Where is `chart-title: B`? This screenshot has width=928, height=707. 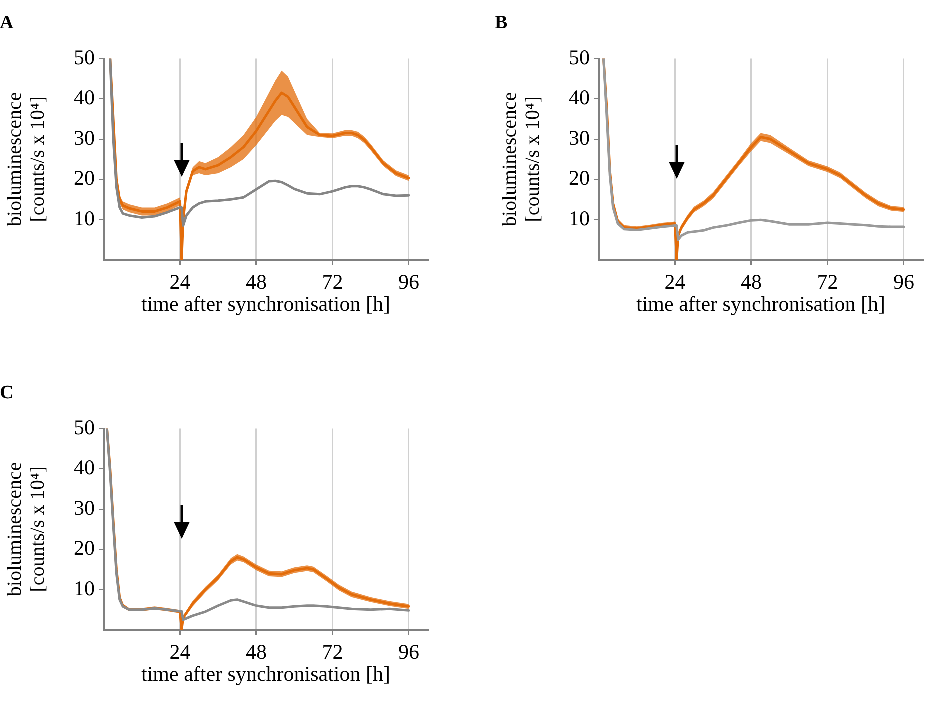
chart-title: B is located at coordinates (501, 23).